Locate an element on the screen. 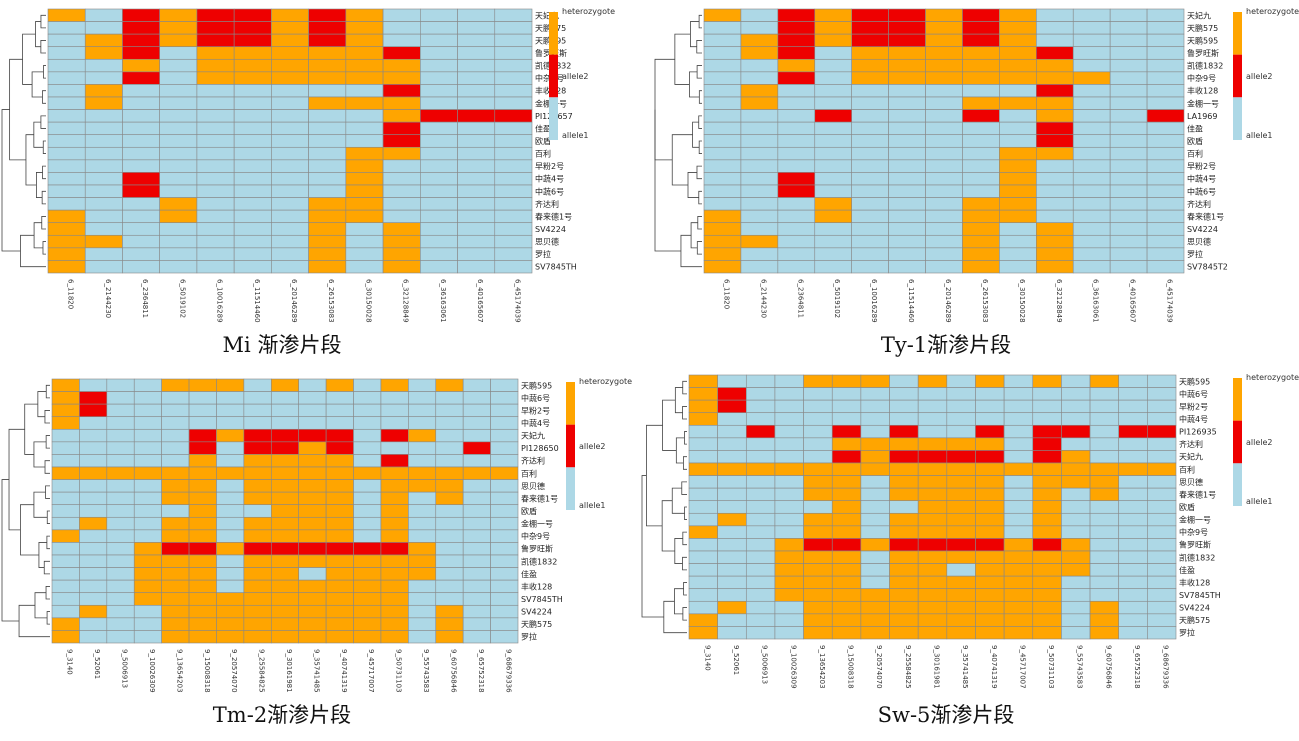 This screenshot has height=741, width=1299. row-label: 天妃九 is located at coordinates (533, 436).